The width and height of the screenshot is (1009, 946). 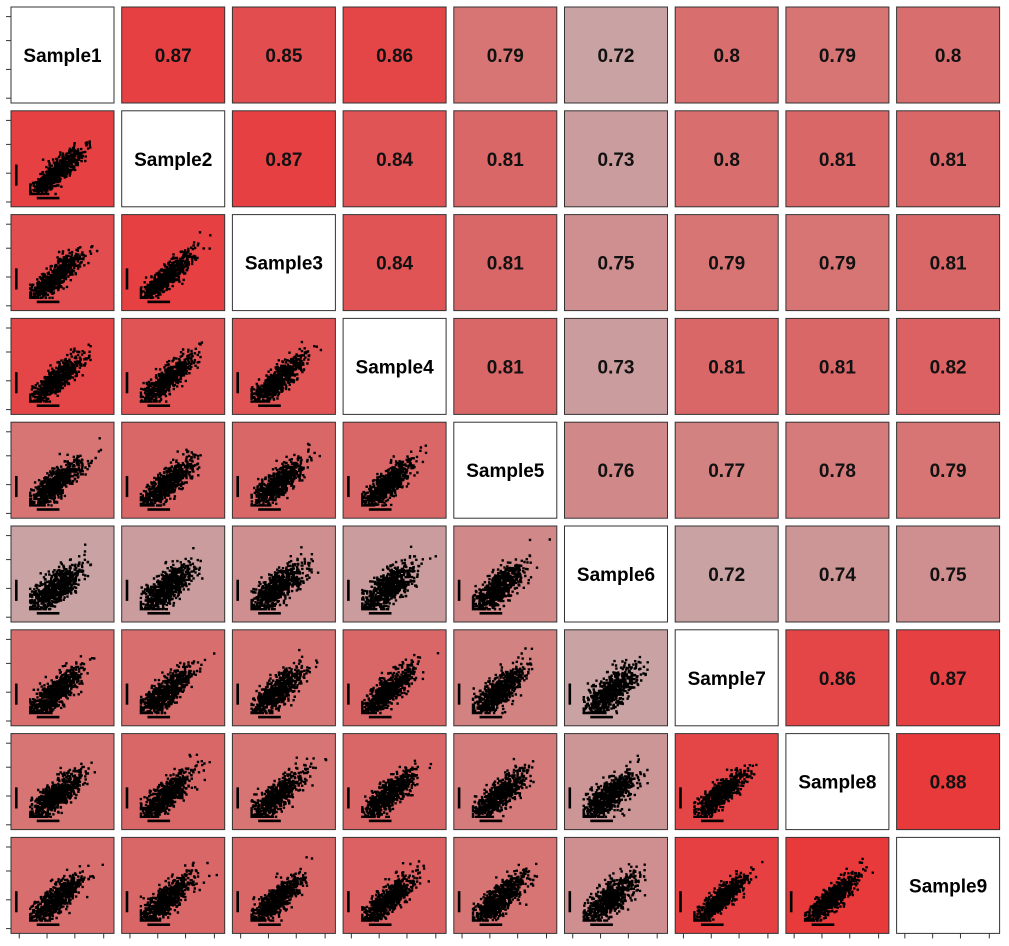 I want to click on correlation-value: 0.72, so click(x=726, y=575).